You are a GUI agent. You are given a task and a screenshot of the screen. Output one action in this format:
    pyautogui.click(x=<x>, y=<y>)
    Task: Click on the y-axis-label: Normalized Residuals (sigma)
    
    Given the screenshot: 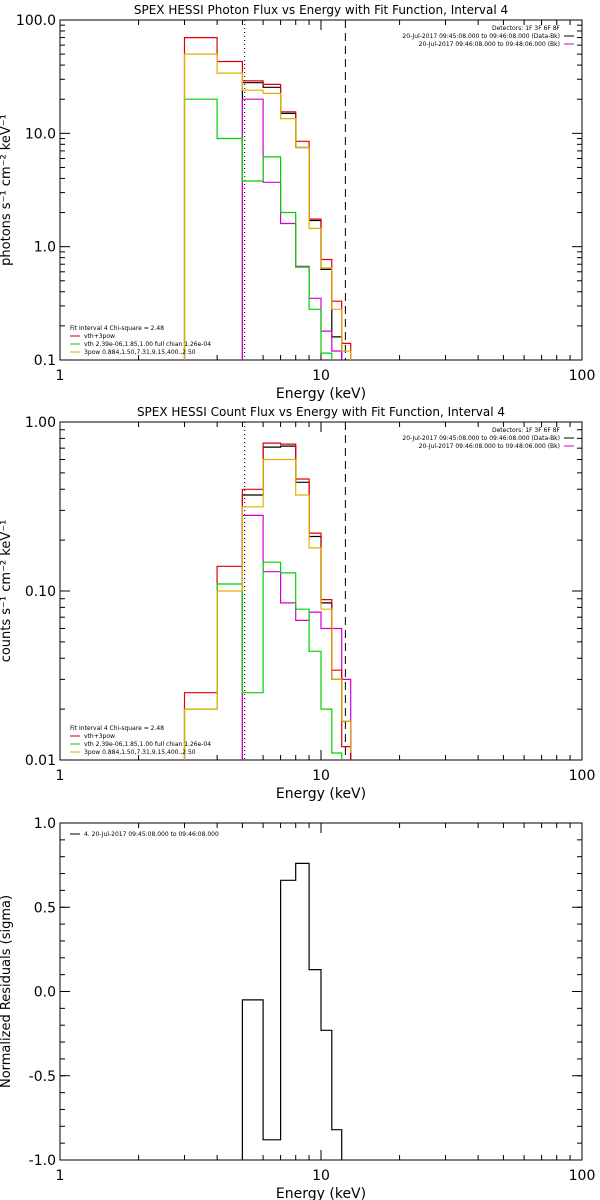 What is the action you would take?
    pyautogui.click(x=7, y=991)
    